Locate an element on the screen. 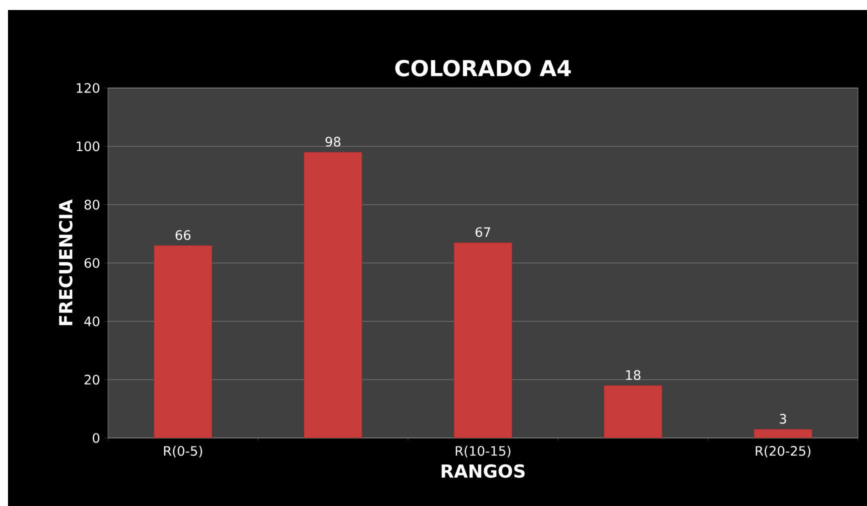 The width and height of the screenshot is (867, 506). data-label: 67 is located at coordinates (483, 232).